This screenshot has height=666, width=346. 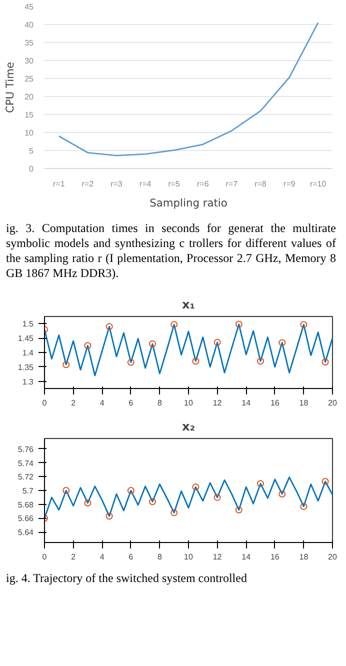 I want to click on x-tick-label: r=2, so click(x=88, y=184).